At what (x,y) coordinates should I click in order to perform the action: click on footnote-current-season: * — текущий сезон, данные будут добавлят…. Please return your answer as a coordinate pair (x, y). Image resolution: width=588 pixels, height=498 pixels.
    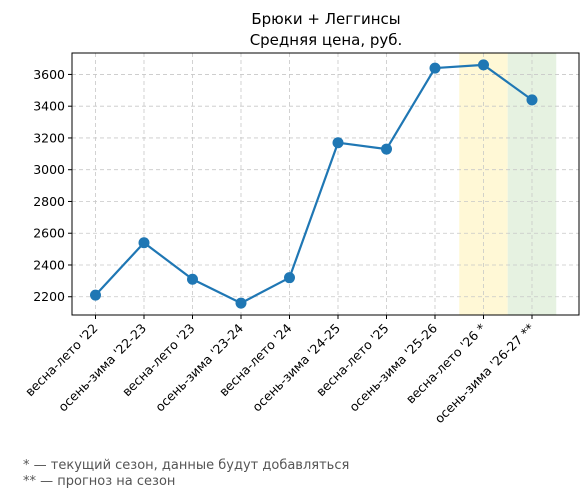
    Looking at the image, I should click on (186, 465).